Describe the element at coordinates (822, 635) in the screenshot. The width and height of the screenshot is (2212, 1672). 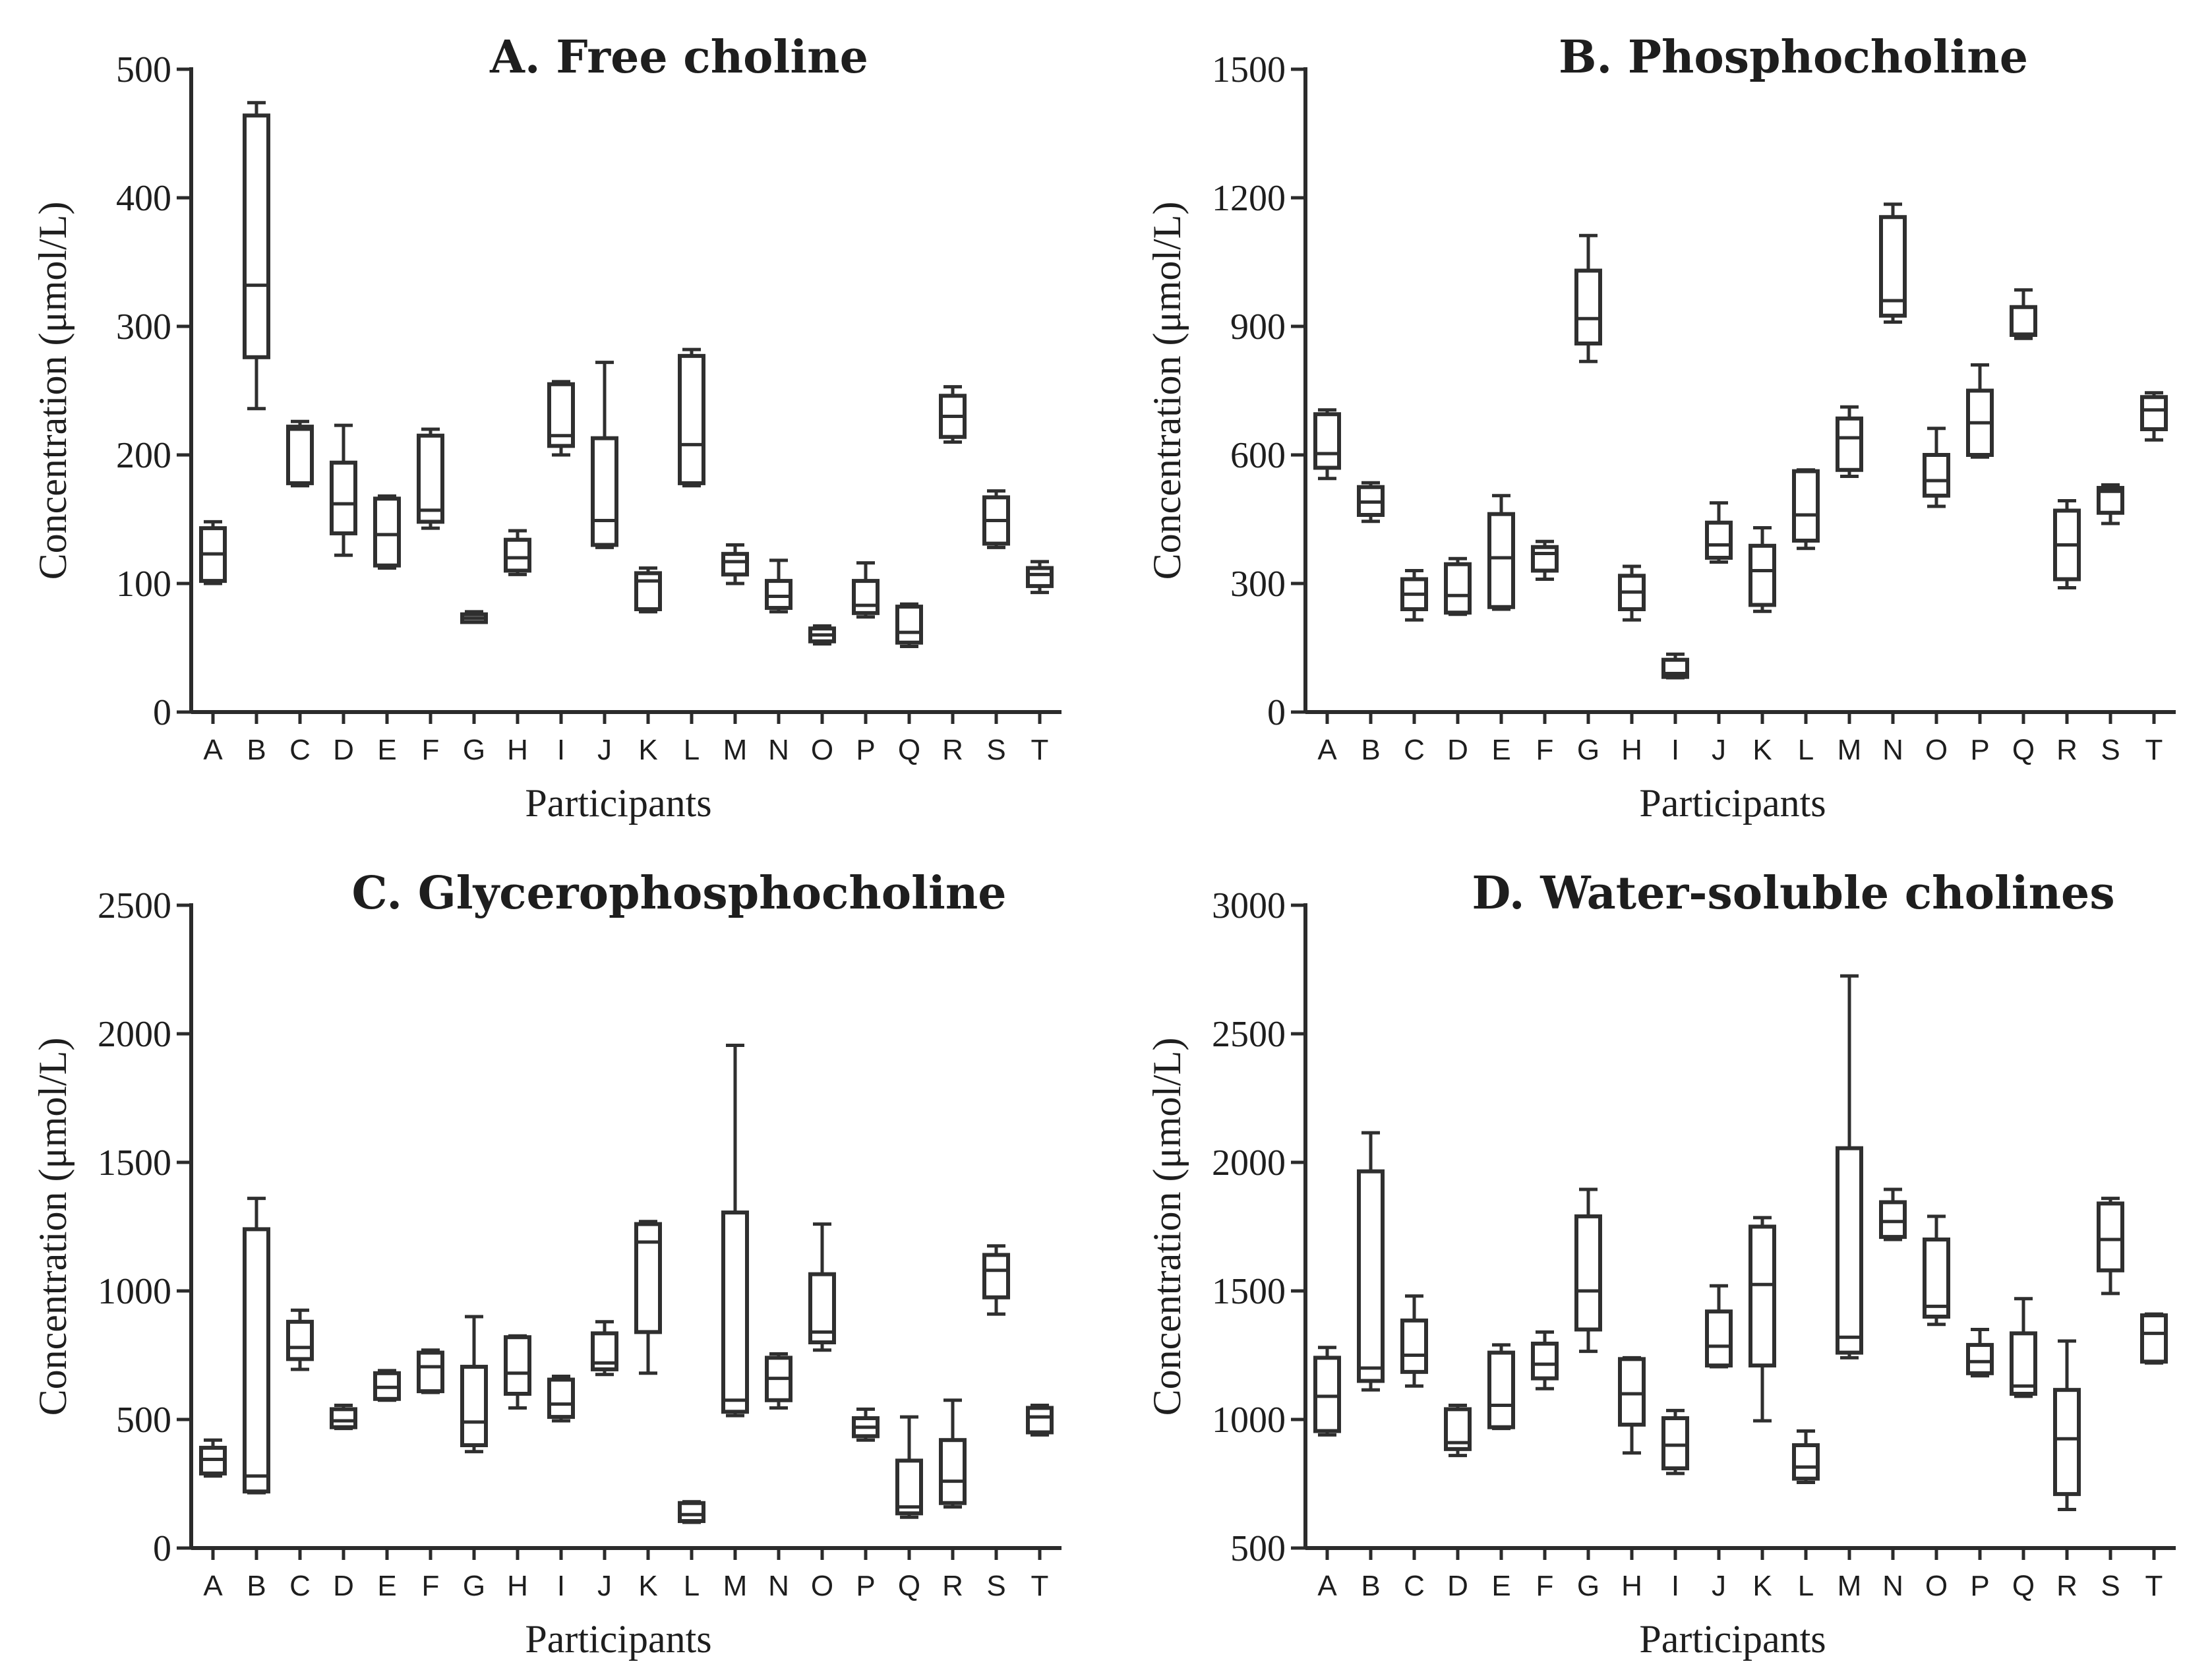
I see `box-plot-O` at that location.